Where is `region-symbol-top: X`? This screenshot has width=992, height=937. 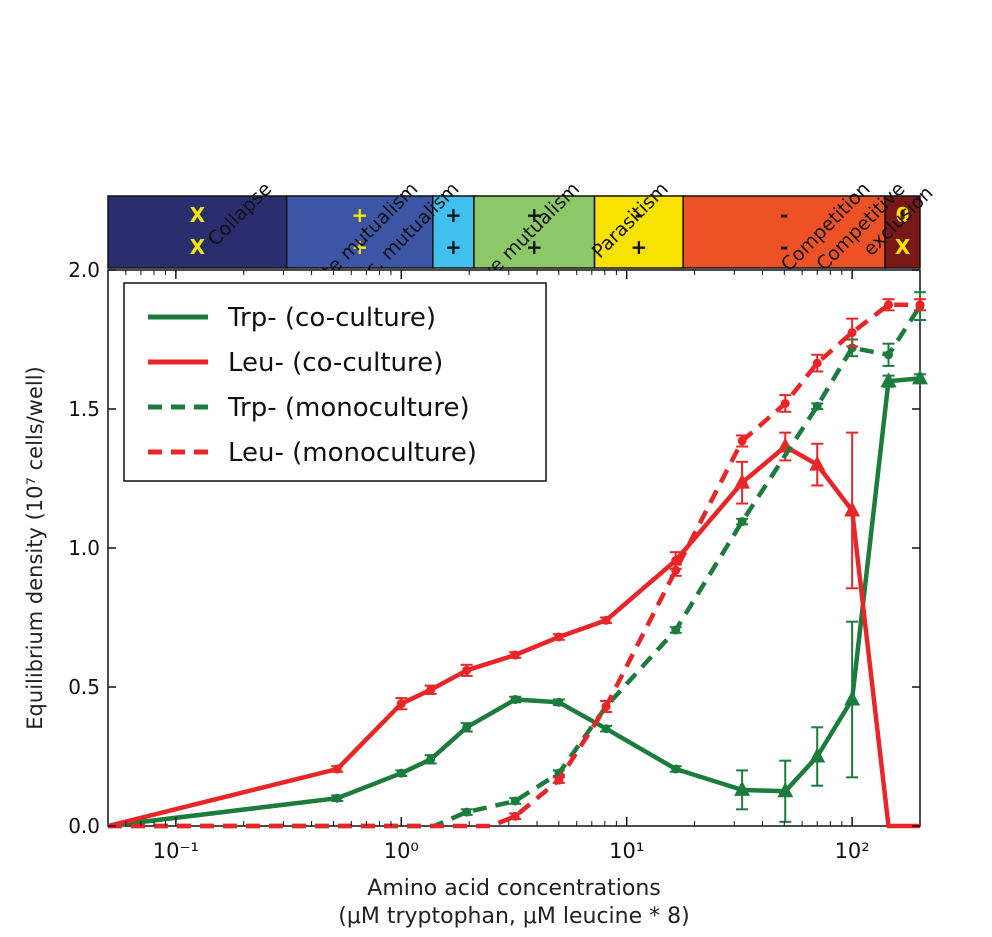 region-symbol-top: X is located at coordinates (198, 215).